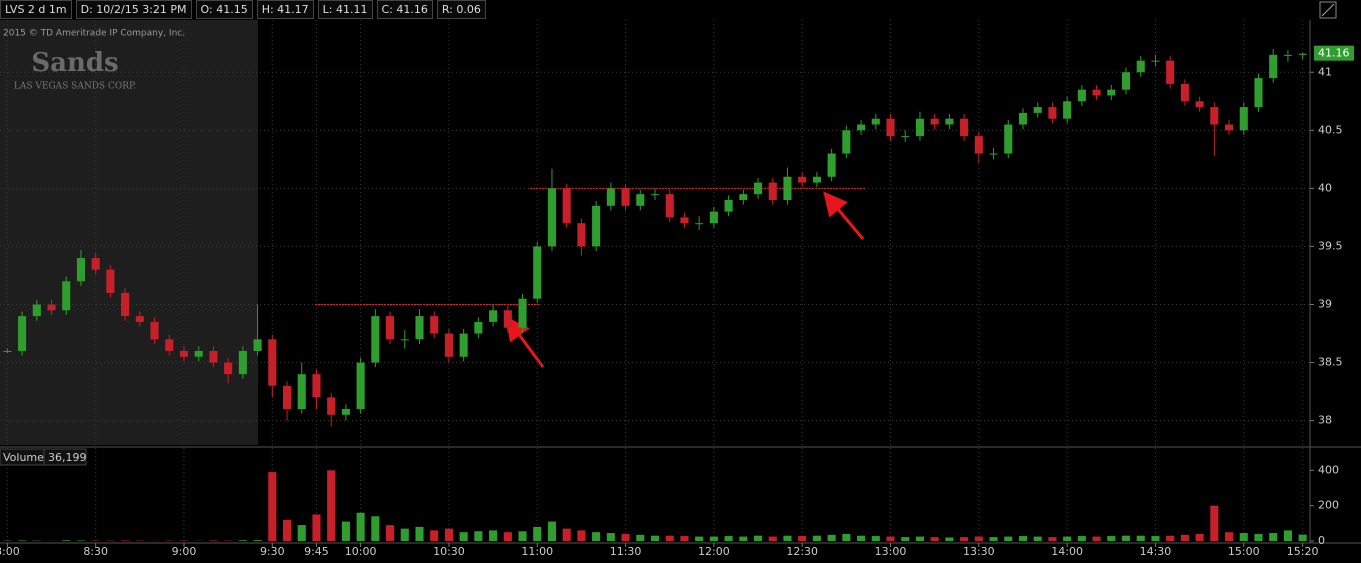 The image size is (1361, 563). I want to click on volume-y-tick-label: 0, so click(1321, 540).